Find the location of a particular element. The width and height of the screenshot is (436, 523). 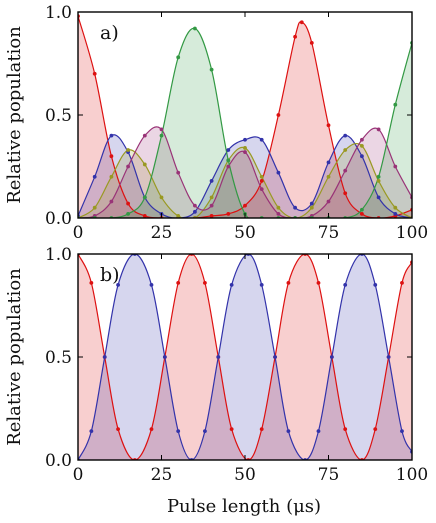

panel-a-label: a) is located at coordinates (109, 33).